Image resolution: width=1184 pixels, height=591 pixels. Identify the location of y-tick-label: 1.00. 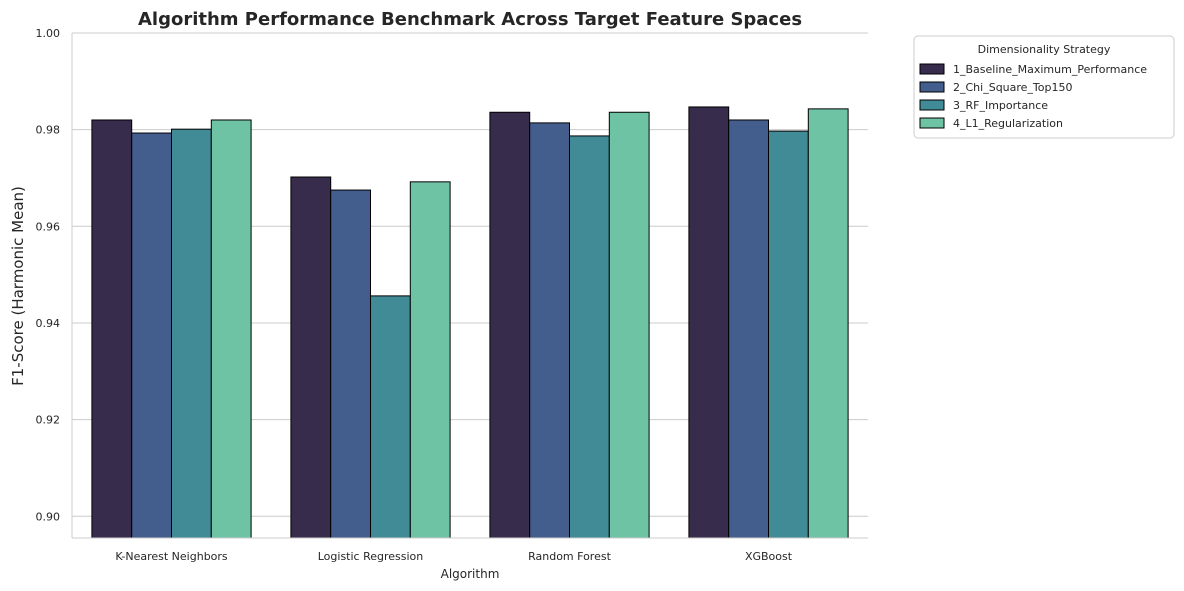
(48, 33).